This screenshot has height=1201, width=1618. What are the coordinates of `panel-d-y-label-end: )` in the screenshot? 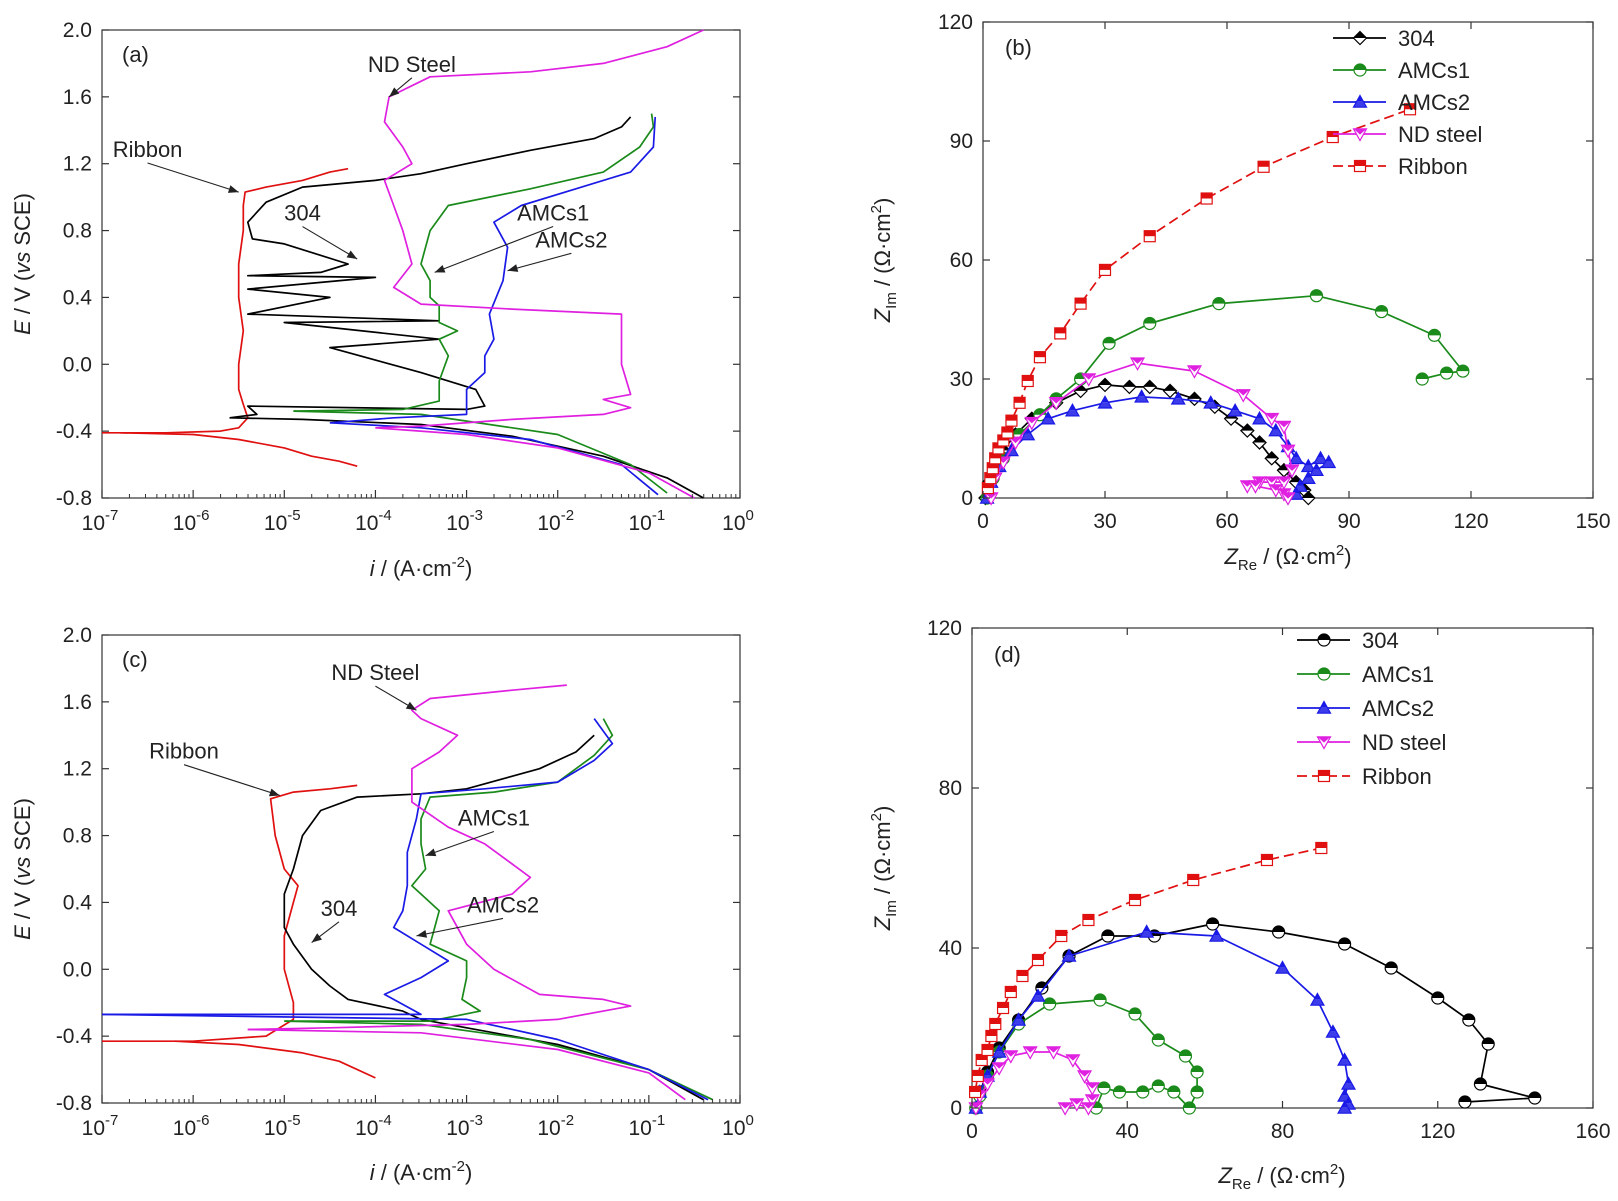 It's located at (882, 809).